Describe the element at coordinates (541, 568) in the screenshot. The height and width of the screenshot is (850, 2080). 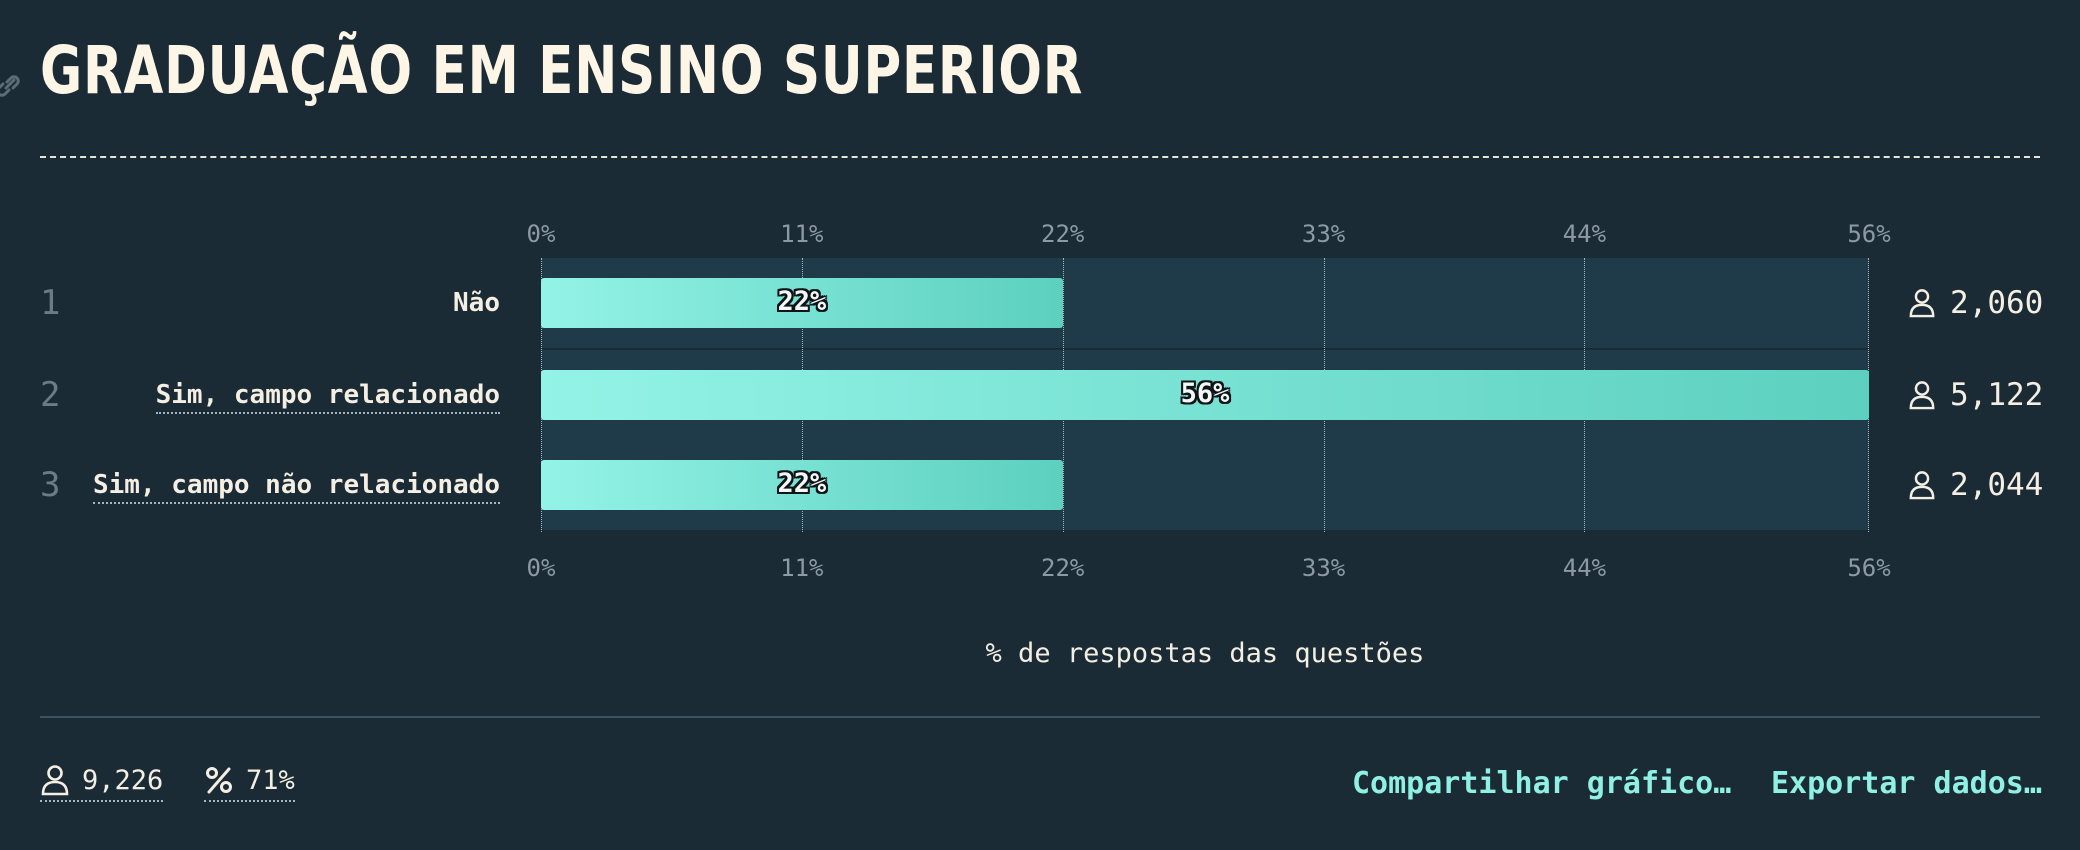
I see `x-tick-label-bottom: 0%` at that location.